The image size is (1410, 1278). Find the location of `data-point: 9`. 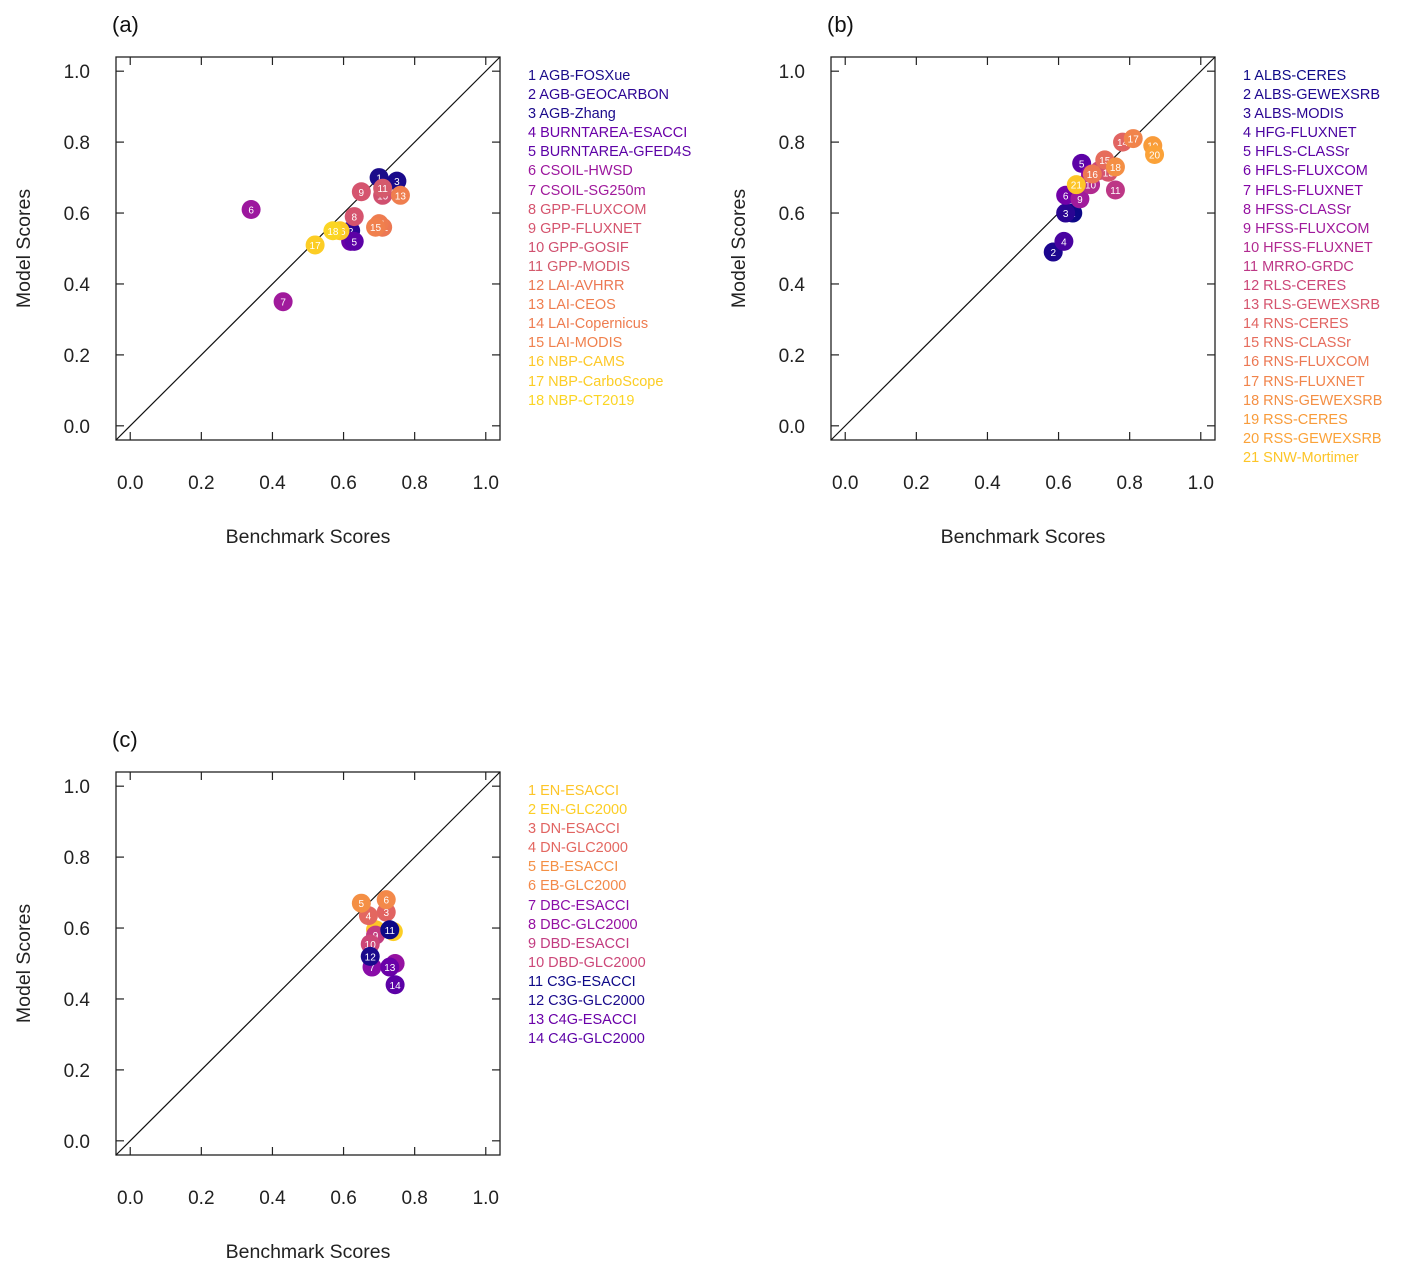

data-point: 9 is located at coordinates (1080, 199).